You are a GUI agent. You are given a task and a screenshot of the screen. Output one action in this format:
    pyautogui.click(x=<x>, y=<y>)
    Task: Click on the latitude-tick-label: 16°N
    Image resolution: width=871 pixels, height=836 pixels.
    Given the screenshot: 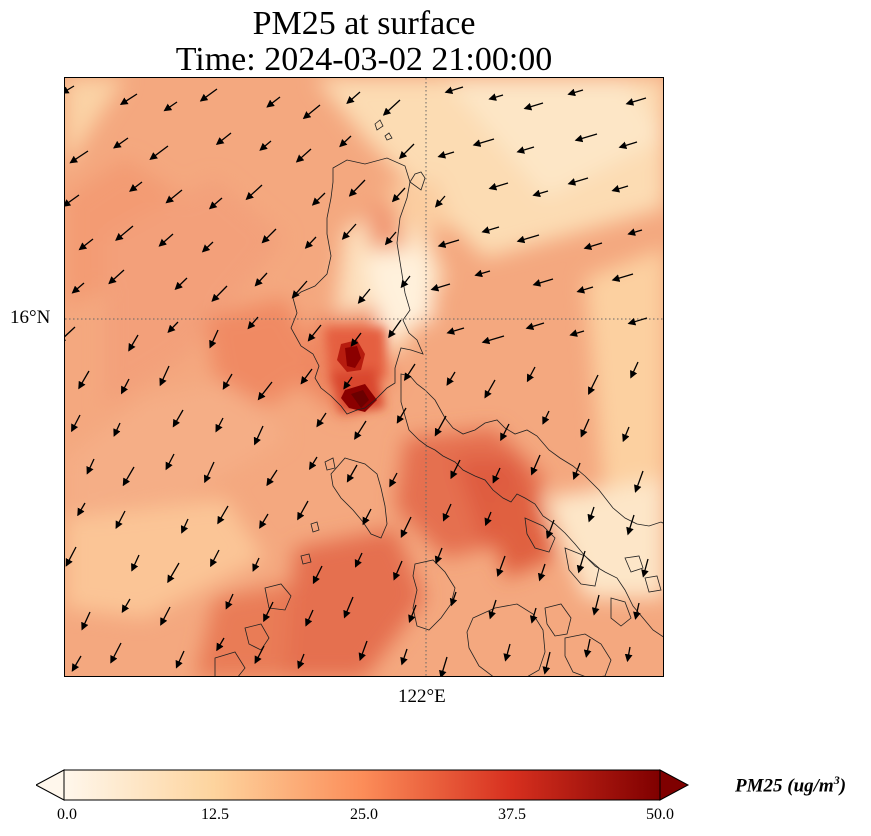 What is the action you would take?
    pyautogui.click(x=30, y=317)
    